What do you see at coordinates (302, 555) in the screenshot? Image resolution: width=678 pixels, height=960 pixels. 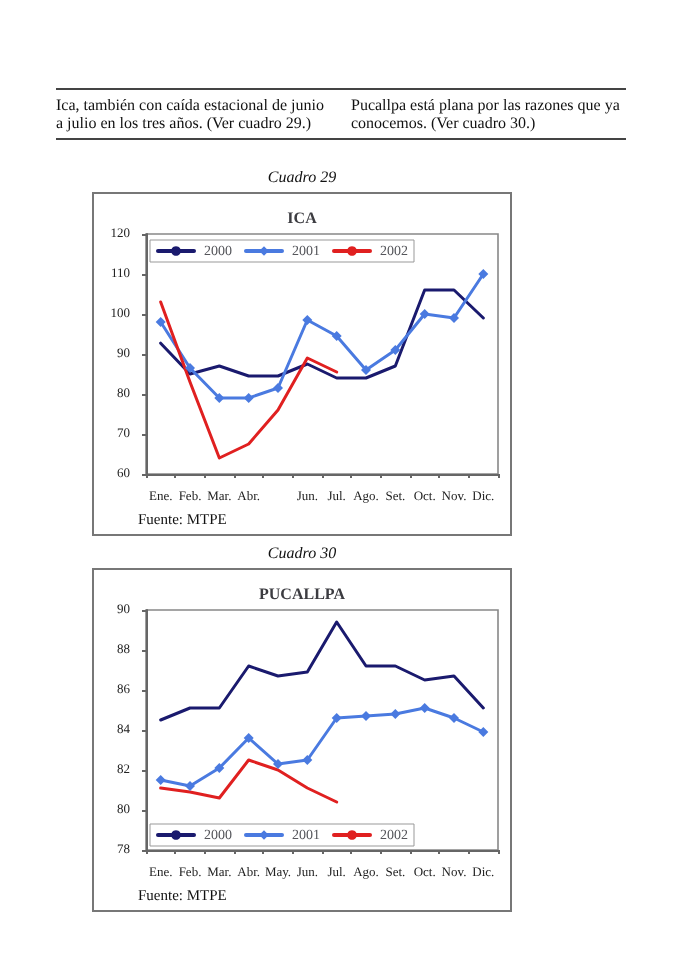 I see `text: Cuadro 30` at bounding box center [302, 555].